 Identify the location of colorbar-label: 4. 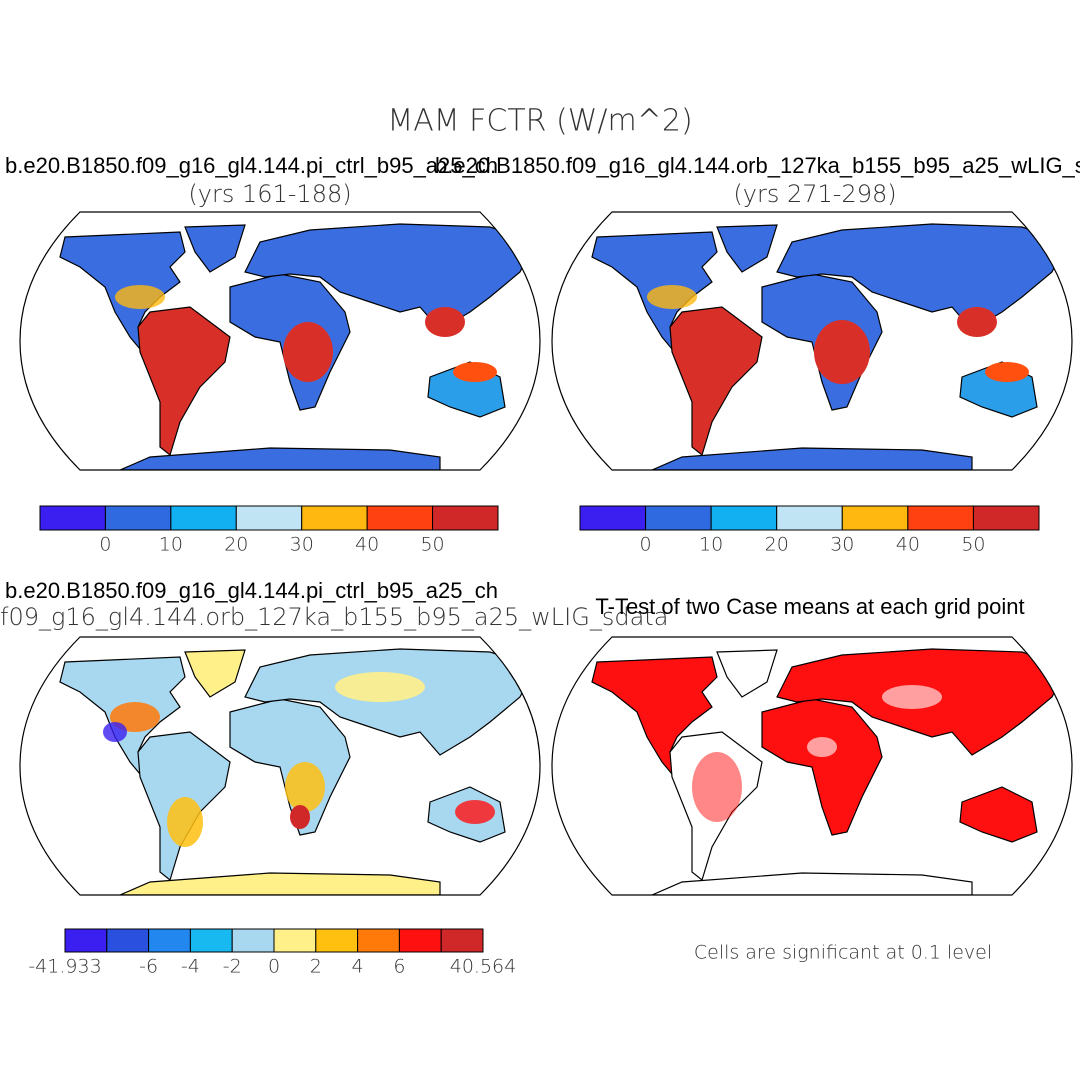
(358, 967).